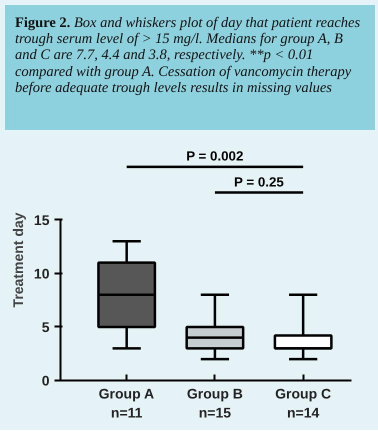 Image resolution: width=378 pixels, height=434 pixels. Describe the element at coordinates (214, 403) in the screenshot. I see `x-tick-label: Group B n=15` at that location.